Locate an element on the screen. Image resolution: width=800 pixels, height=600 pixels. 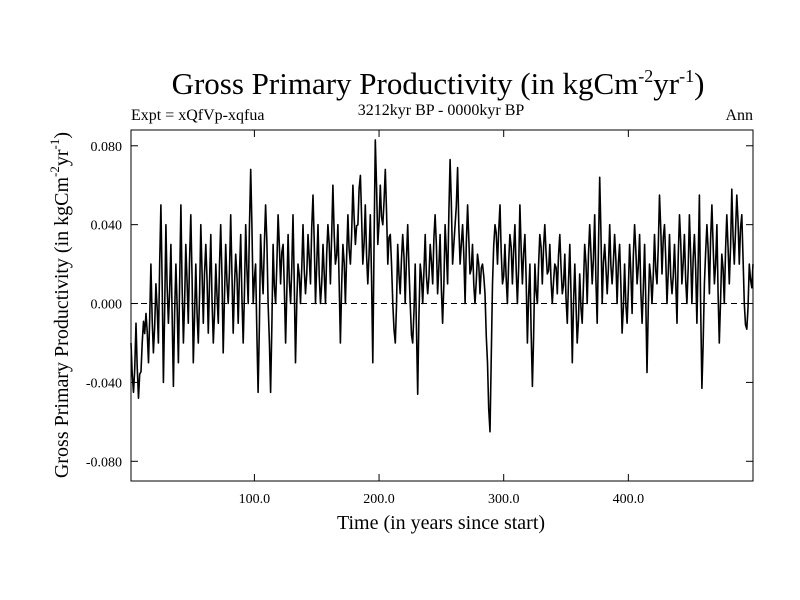
x-tick-label: 300.0 is located at coordinates (504, 499).